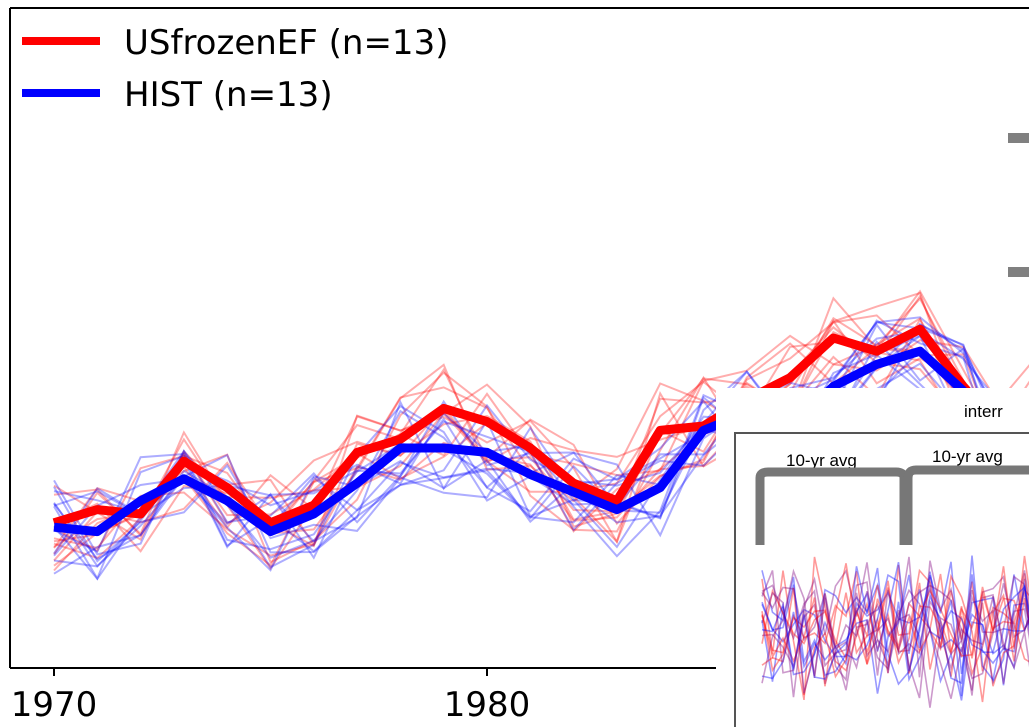 The width and height of the screenshot is (1029, 727). Describe the element at coordinates (286, 43) in the screenshot. I see `legend-label-usfrozenef: USfrozenEF (n=13)` at that location.